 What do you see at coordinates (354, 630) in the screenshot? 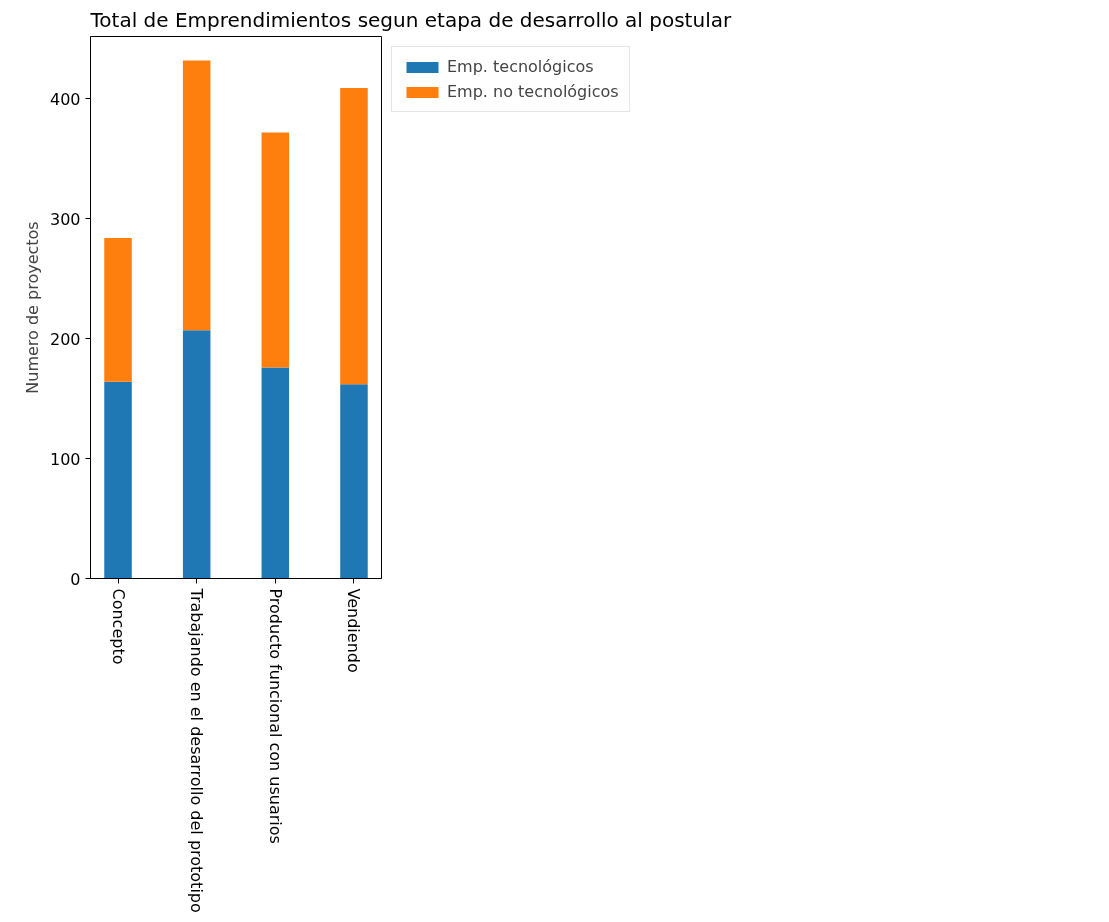
I see `x-tick-label: Vendiendo` at bounding box center [354, 630].